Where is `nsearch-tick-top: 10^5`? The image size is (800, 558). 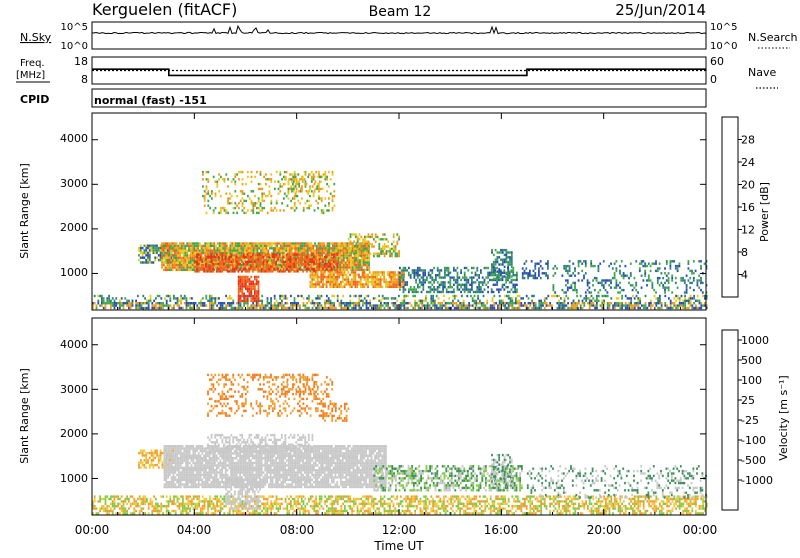 nsearch-tick-top: 10^5 is located at coordinates (723, 27).